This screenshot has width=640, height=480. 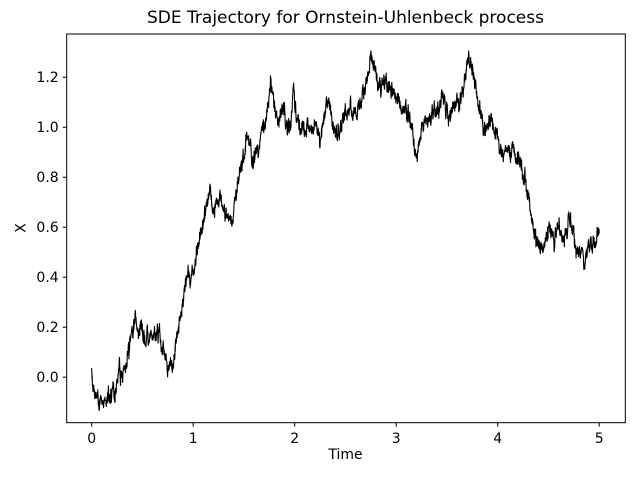 I want to click on x-axis-label: Time, so click(x=345, y=455).